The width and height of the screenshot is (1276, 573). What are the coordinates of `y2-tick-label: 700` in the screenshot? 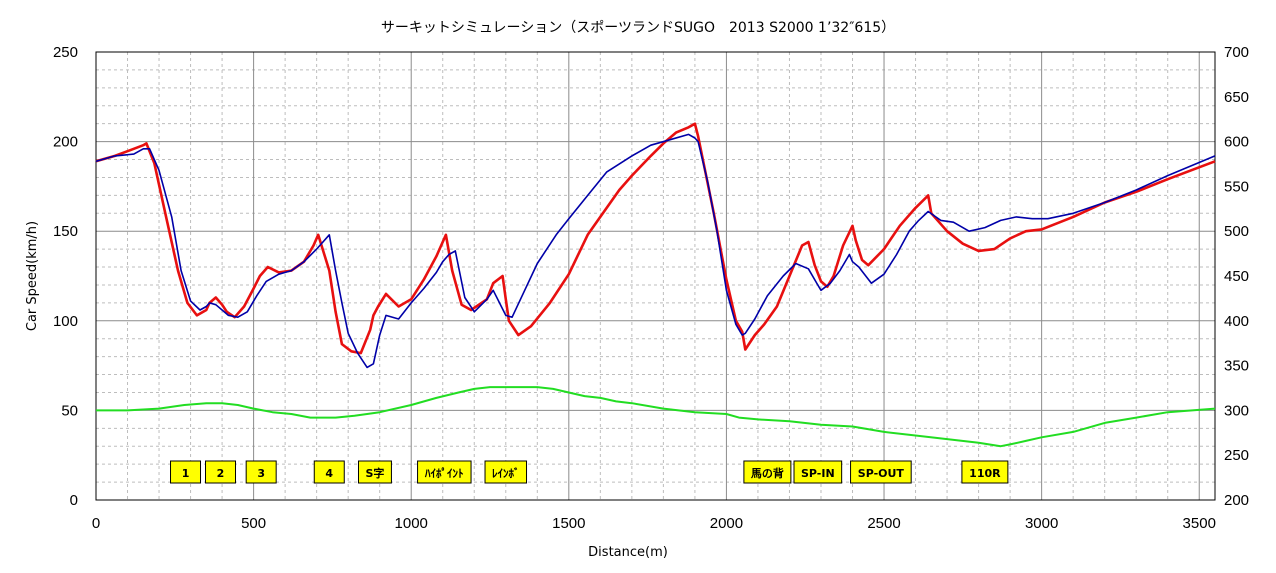 It's located at (1236, 52).